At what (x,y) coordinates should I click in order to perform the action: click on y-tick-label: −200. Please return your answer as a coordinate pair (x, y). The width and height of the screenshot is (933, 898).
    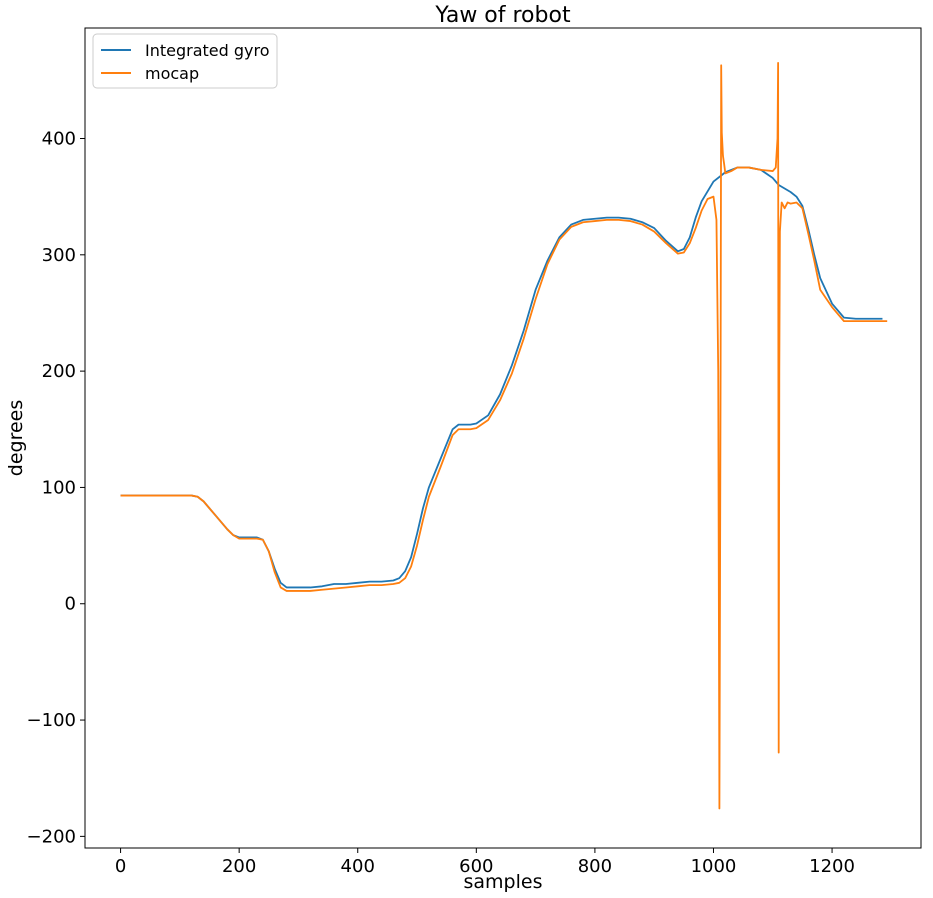
    Looking at the image, I should click on (51, 836).